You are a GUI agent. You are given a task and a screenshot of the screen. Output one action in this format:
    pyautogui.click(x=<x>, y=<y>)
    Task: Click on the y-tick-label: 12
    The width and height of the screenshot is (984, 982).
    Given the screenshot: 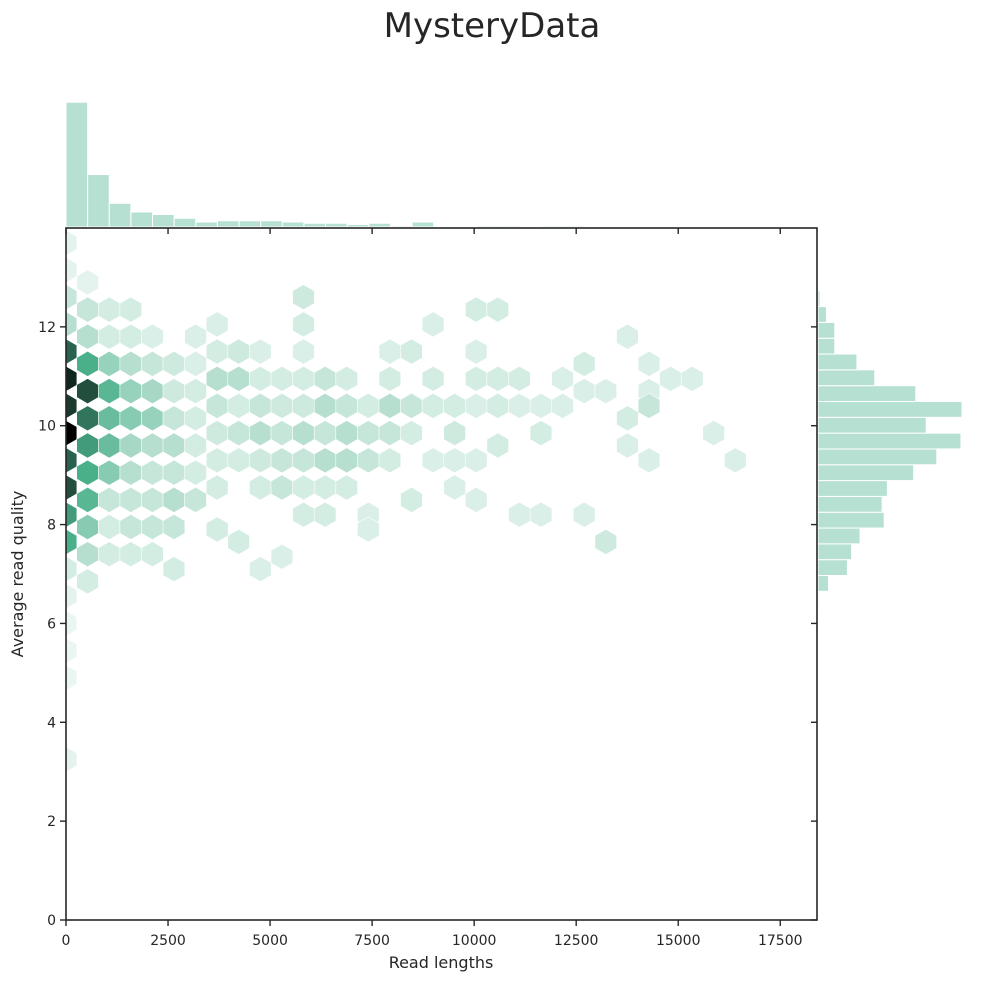 What is the action you would take?
    pyautogui.click(x=47, y=328)
    